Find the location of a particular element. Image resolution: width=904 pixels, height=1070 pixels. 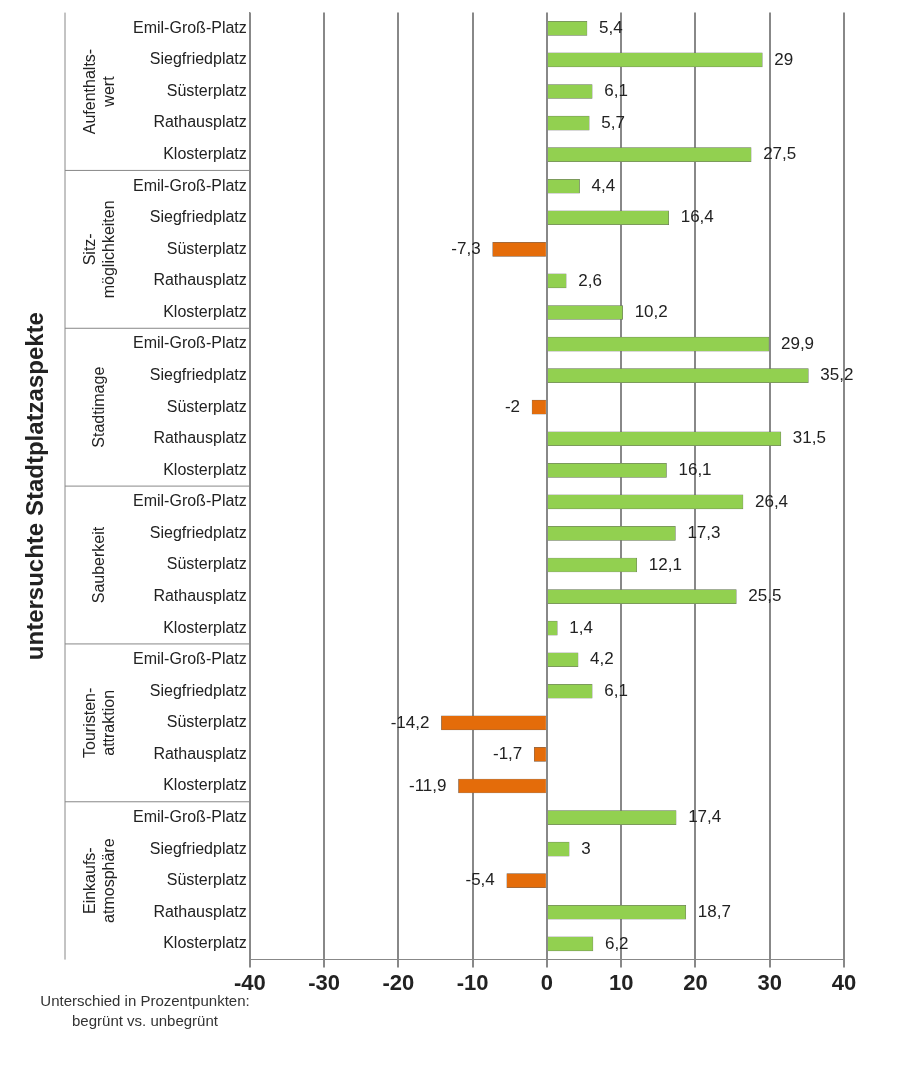

data-label: -1,7 is located at coordinates (507, 754).